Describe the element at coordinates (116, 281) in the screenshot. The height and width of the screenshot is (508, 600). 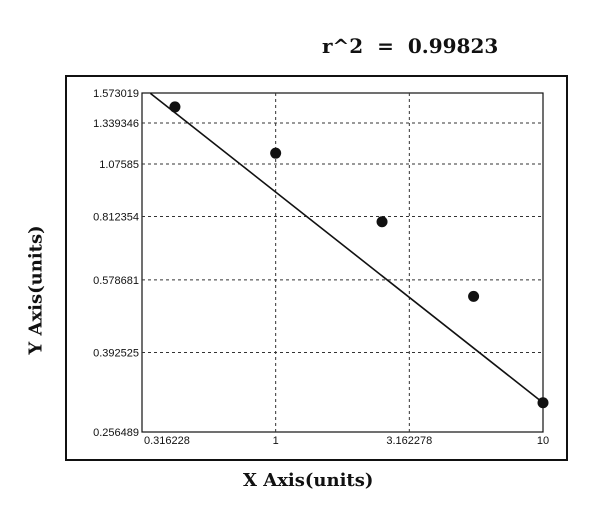
I see `y-tick-label: 0.578681` at that location.